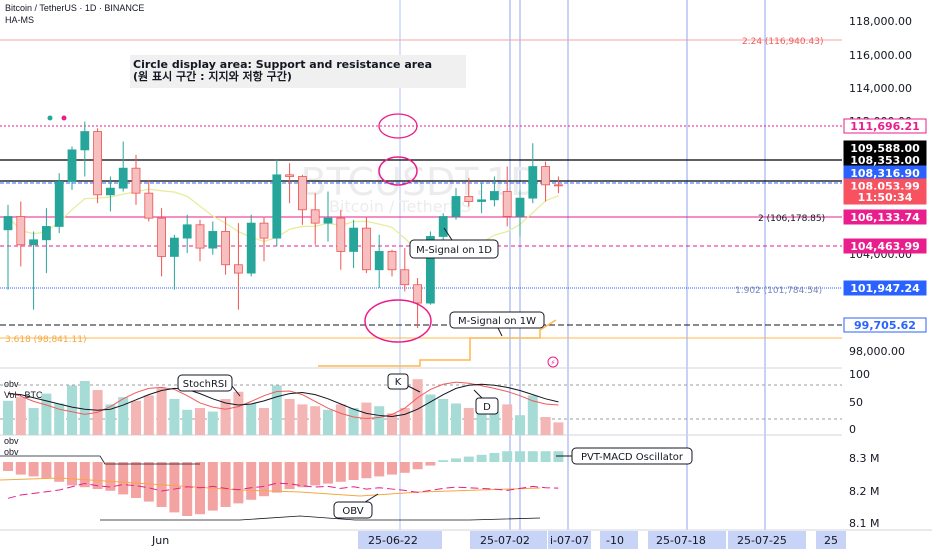  What do you see at coordinates (864, 491) in the screenshot?
I see `pvt-scale: 8.3 M 8.2 M 8.1 M` at bounding box center [864, 491].